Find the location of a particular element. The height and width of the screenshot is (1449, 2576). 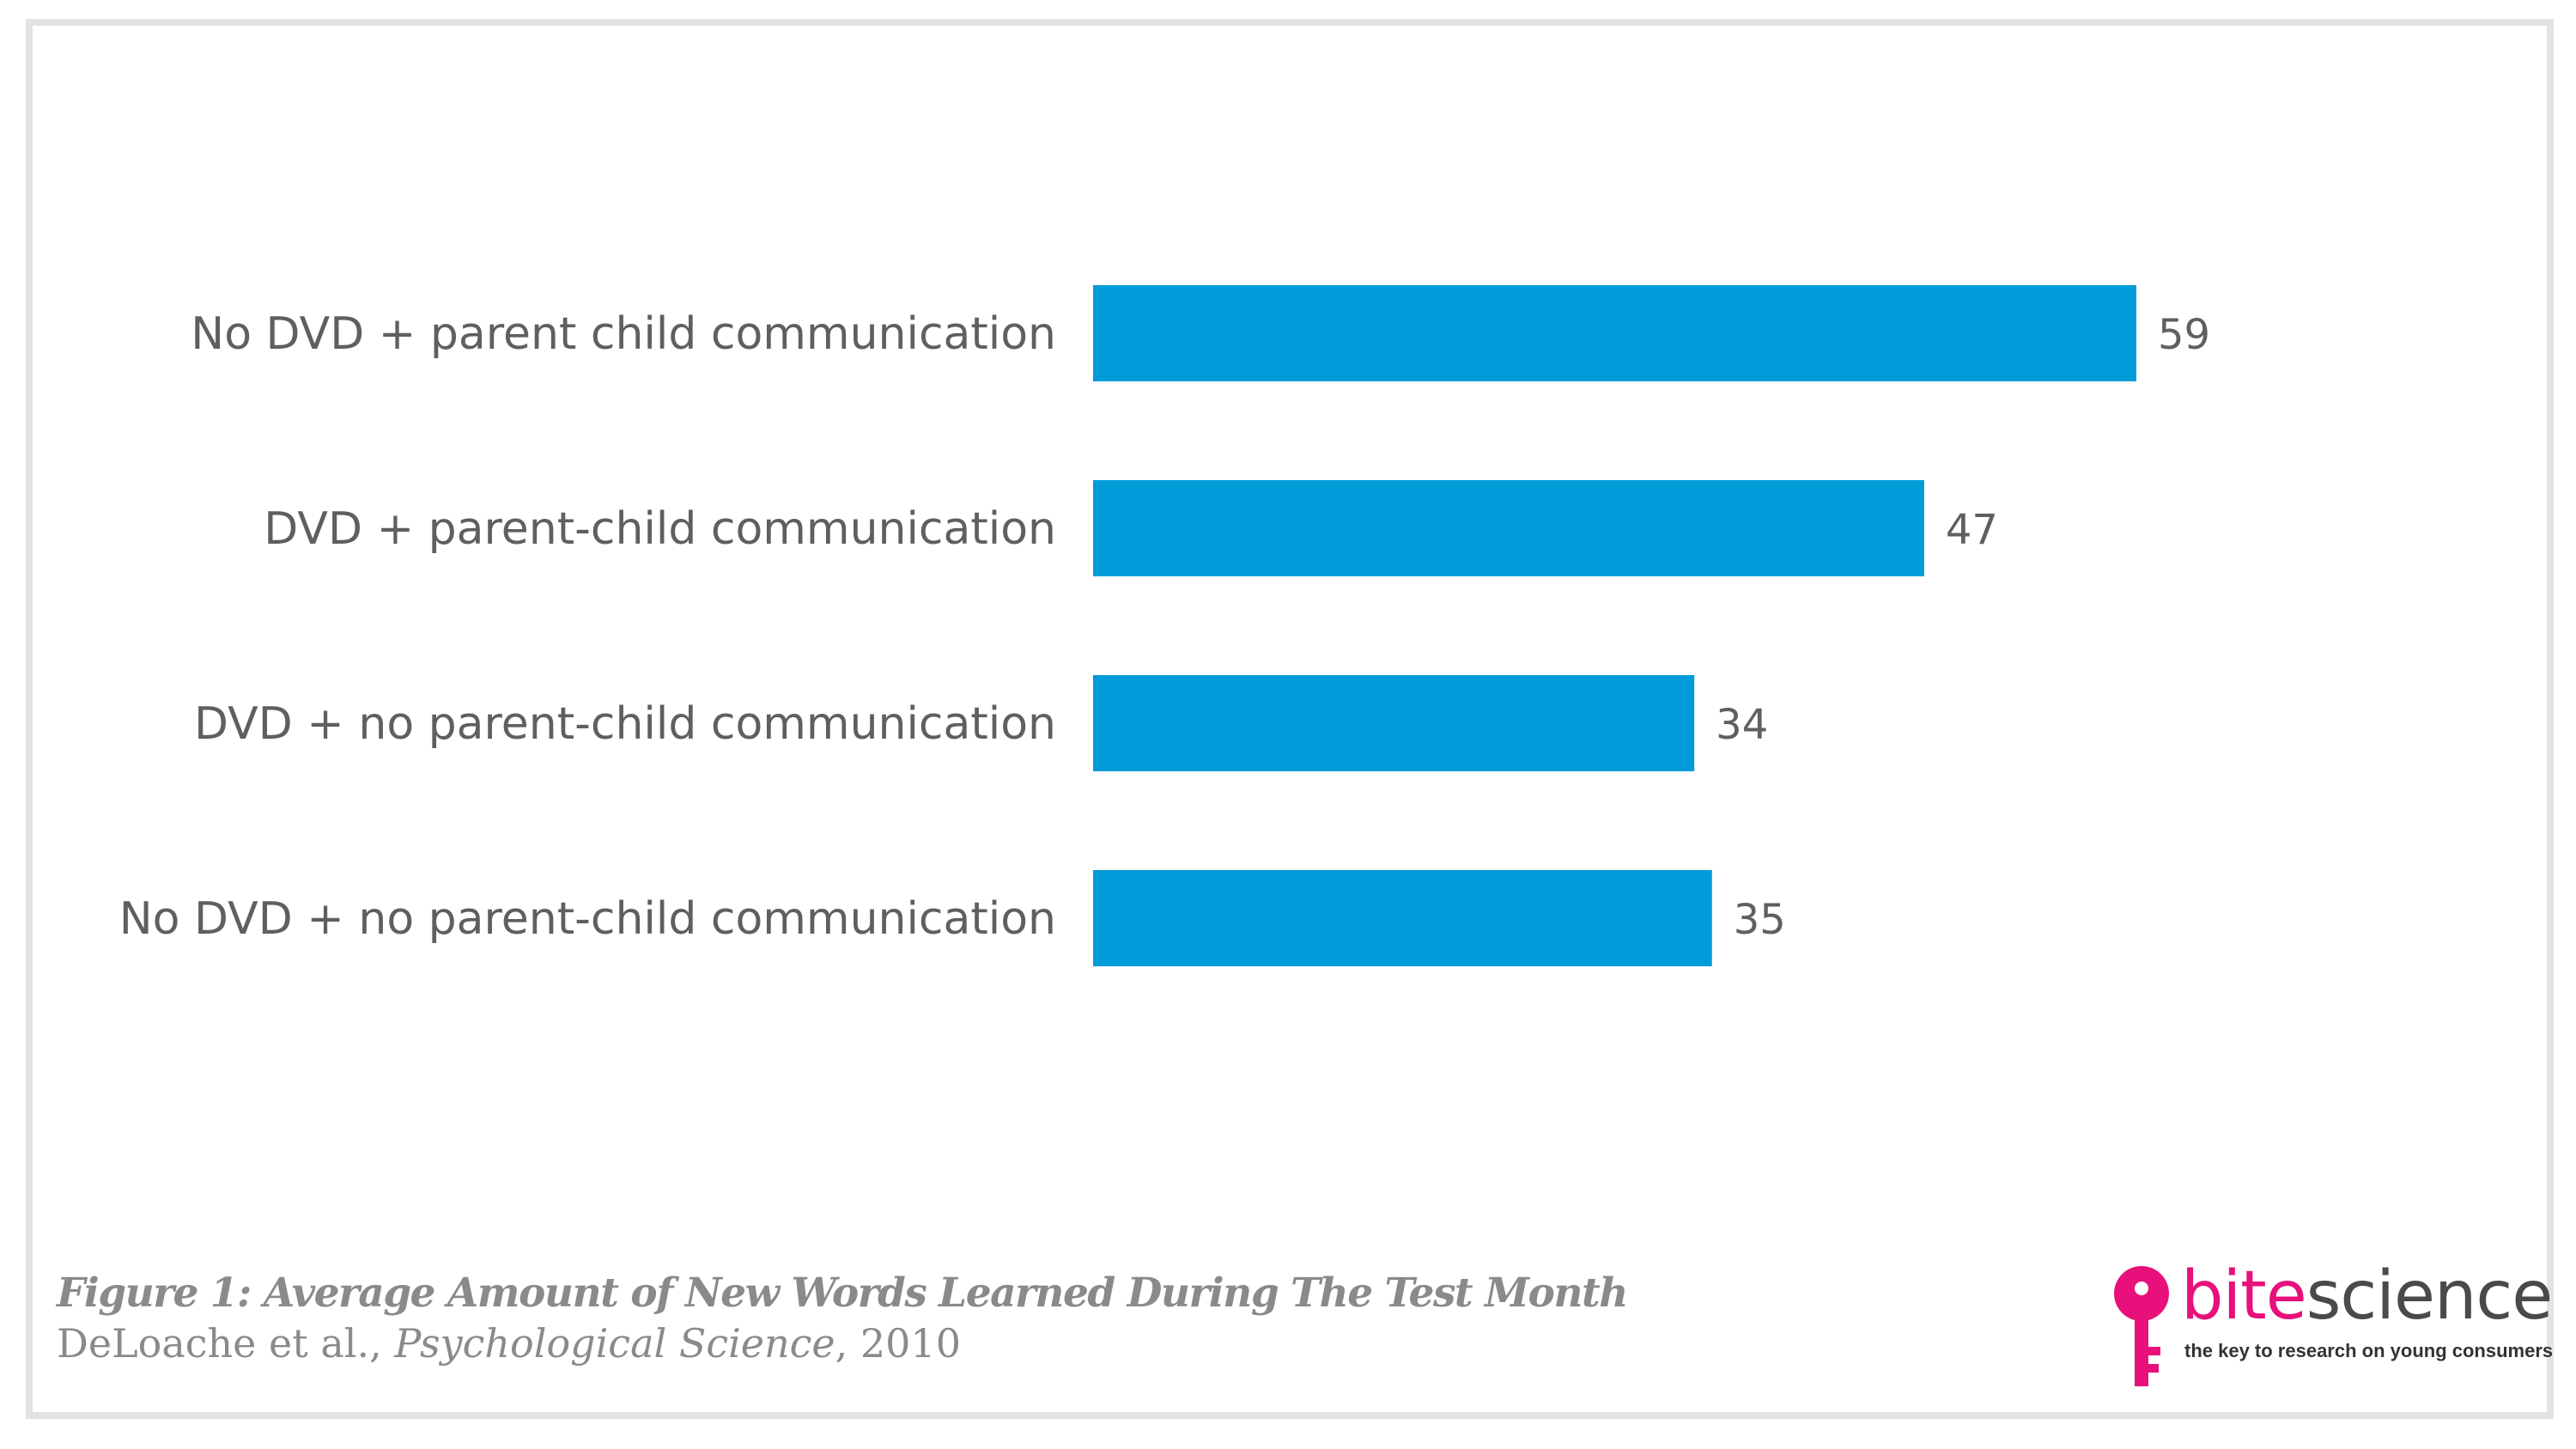

category-label: No DVD + parent child communication is located at coordinates (623, 334).